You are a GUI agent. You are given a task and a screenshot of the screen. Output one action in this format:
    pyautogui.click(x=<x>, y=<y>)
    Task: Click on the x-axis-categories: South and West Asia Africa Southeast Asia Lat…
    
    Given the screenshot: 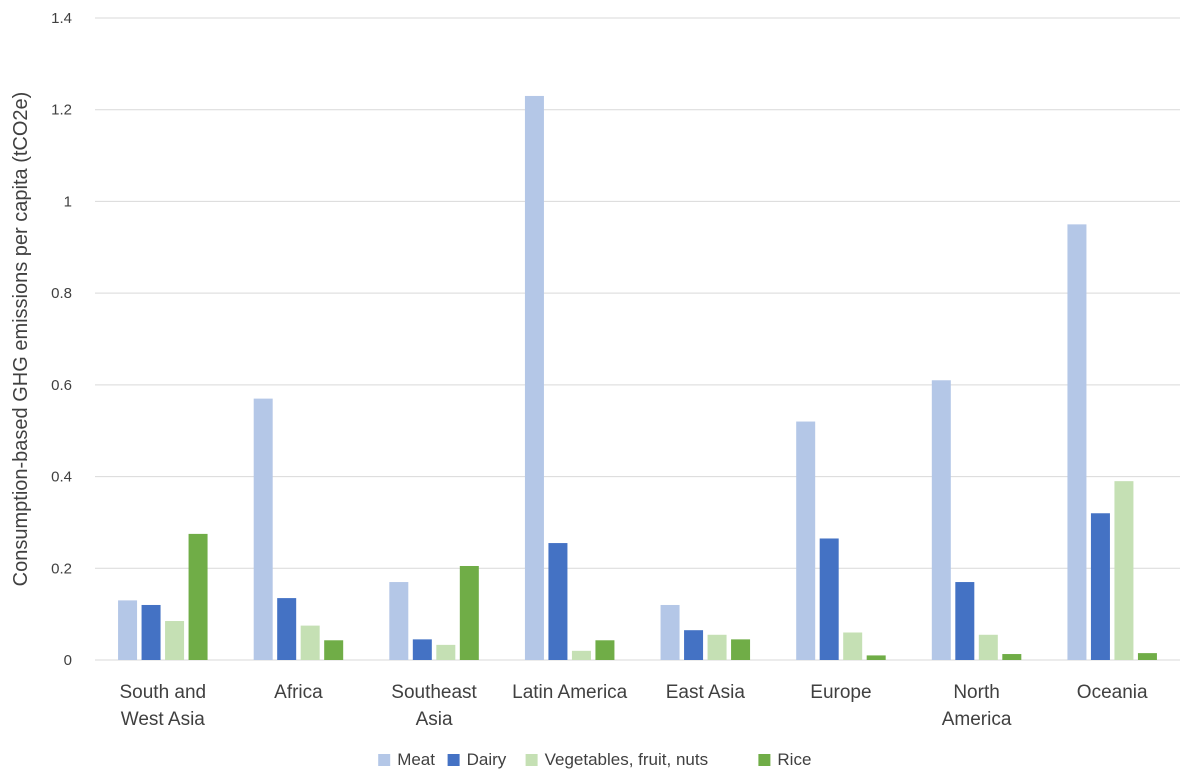 What is the action you would take?
    pyautogui.click(x=633, y=706)
    